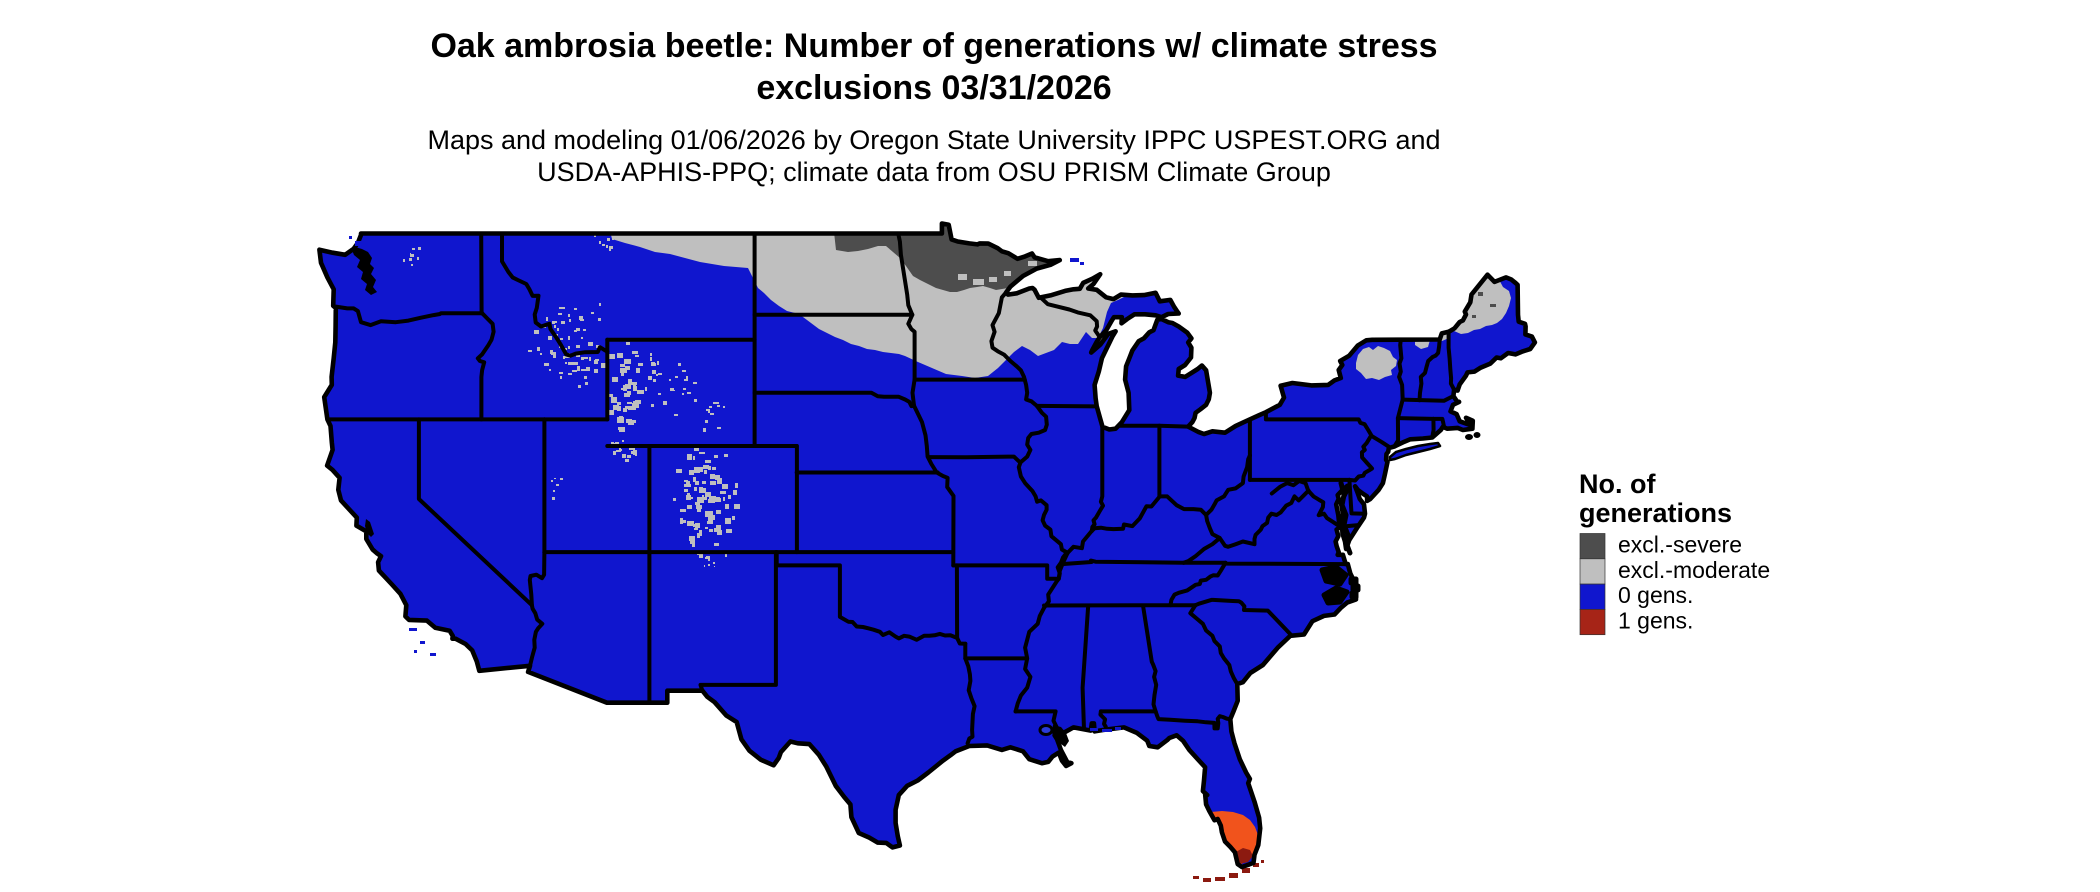 This screenshot has width=2100, height=892. I want to click on svg-text: 0 gens., so click(1655, 595).